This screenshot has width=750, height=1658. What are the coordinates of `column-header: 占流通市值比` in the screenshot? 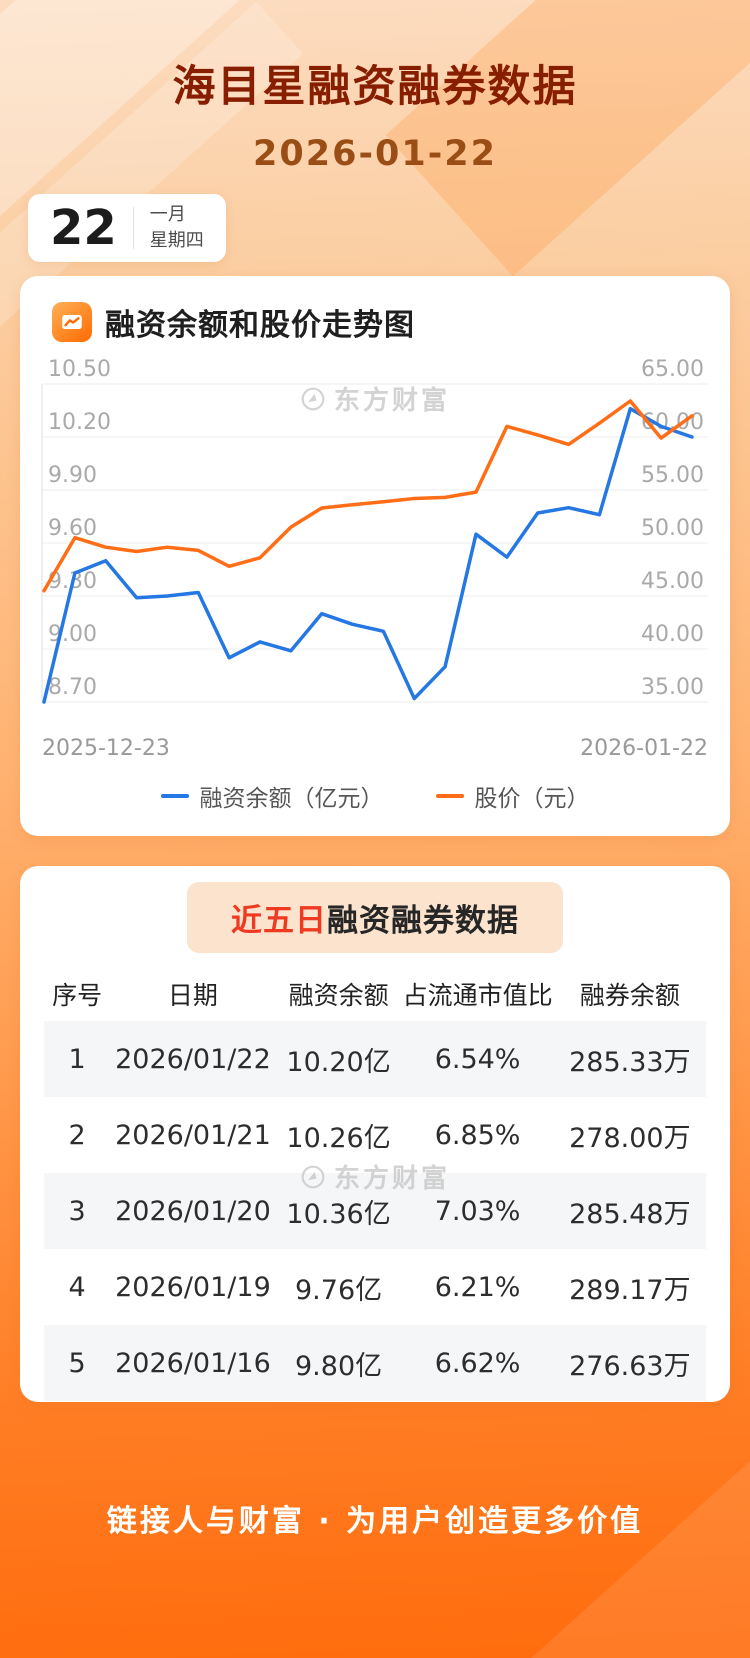 It's located at (477, 995).